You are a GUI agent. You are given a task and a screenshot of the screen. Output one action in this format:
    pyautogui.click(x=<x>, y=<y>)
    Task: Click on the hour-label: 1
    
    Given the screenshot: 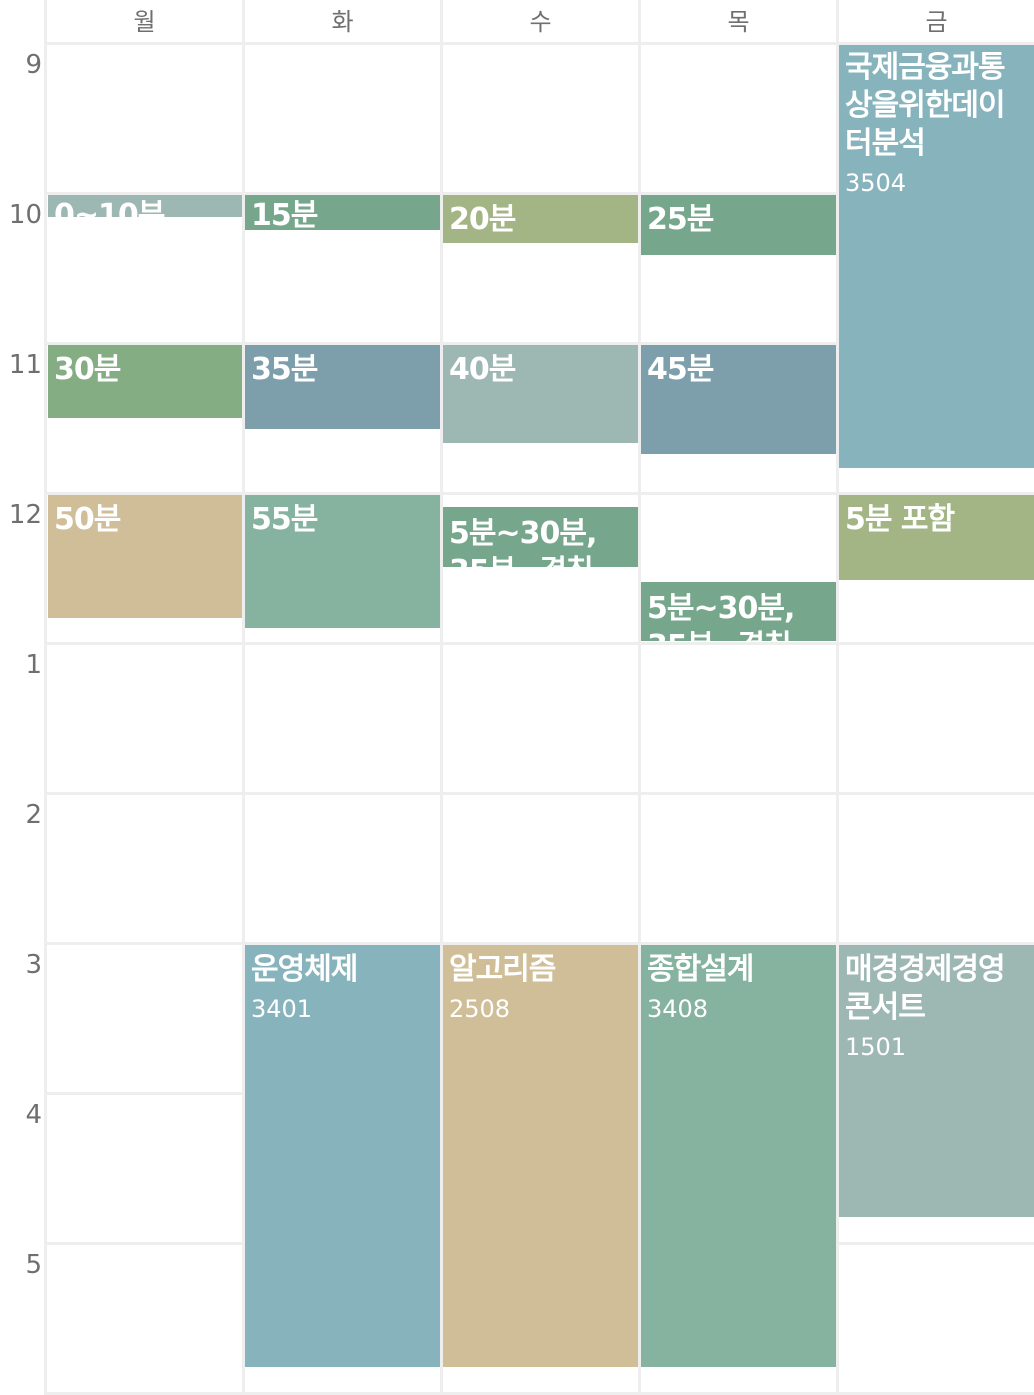 What is the action you would take?
    pyautogui.click(x=33, y=665)
    